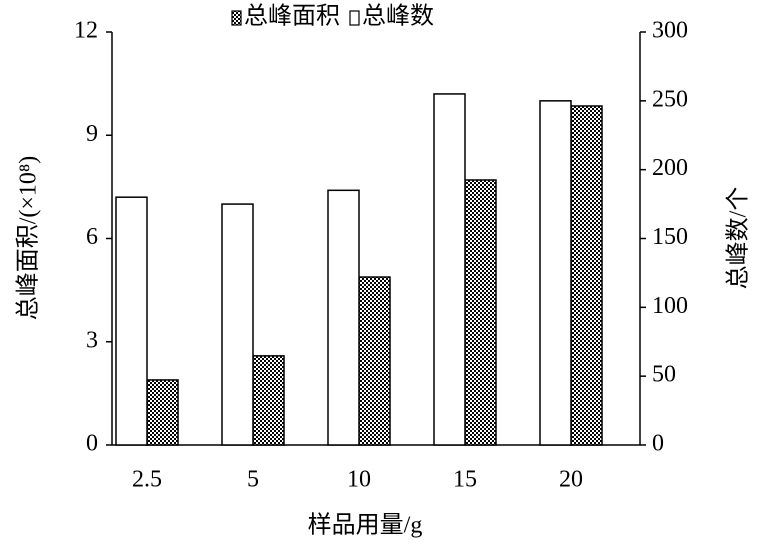 This screenshot has height=554, width=761. Describe the element at coordinates (571, 480) in the screenshot. I see `x-tick-label: 20` at that location.